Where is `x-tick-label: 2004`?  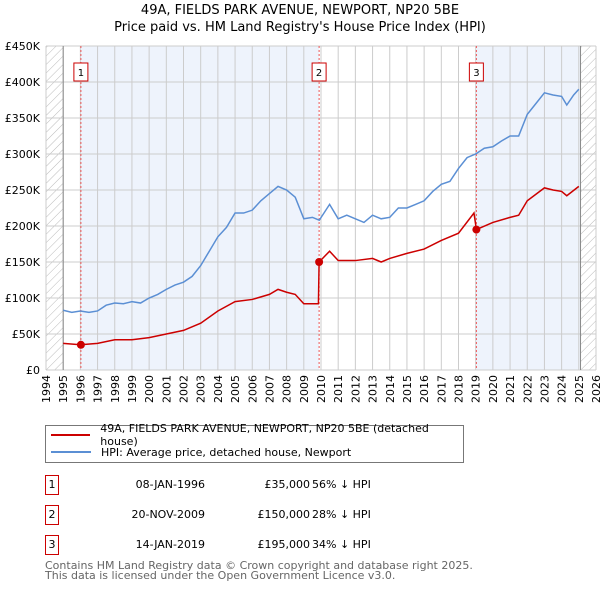 x-tick-label: 2004 is located at coordinates (218, 389).